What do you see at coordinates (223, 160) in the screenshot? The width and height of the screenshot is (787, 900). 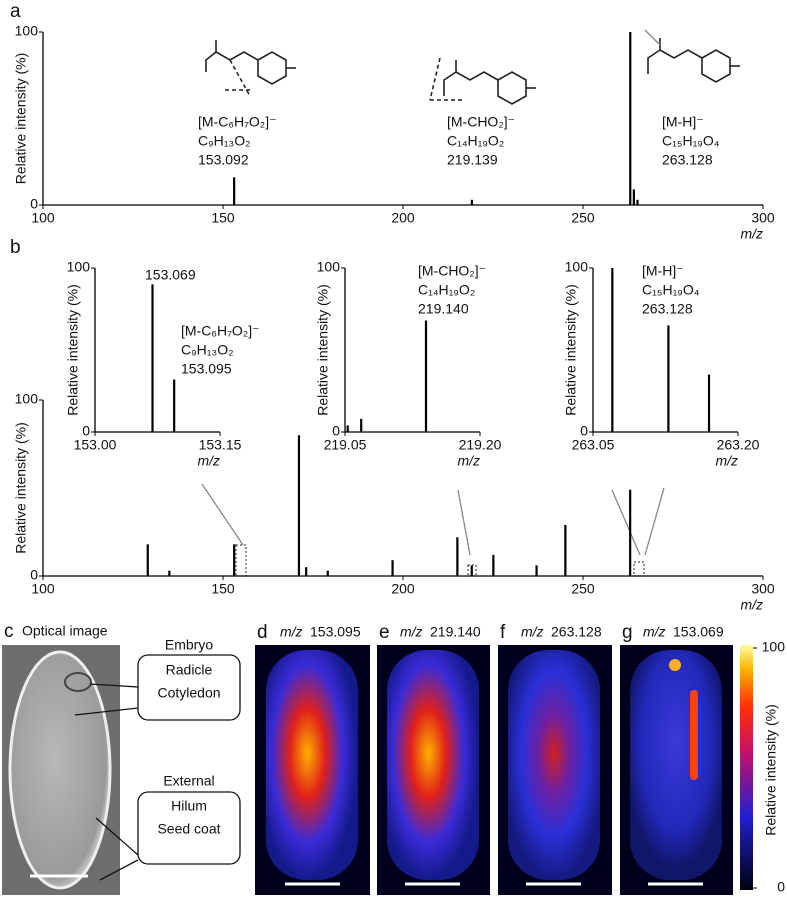 I see `annotation: 153.092` at bounding box center [223, 160].